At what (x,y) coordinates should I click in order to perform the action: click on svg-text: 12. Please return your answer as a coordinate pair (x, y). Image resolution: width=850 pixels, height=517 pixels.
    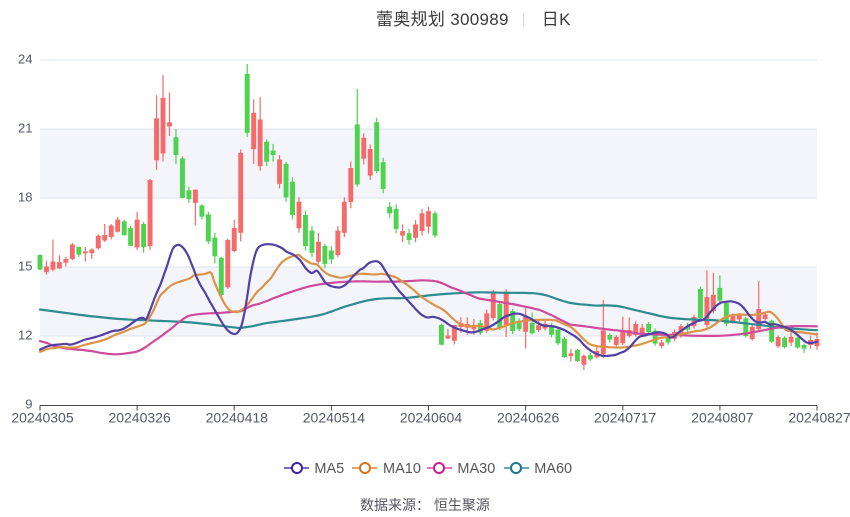
    Looking at the image, I should click on (25, 335).